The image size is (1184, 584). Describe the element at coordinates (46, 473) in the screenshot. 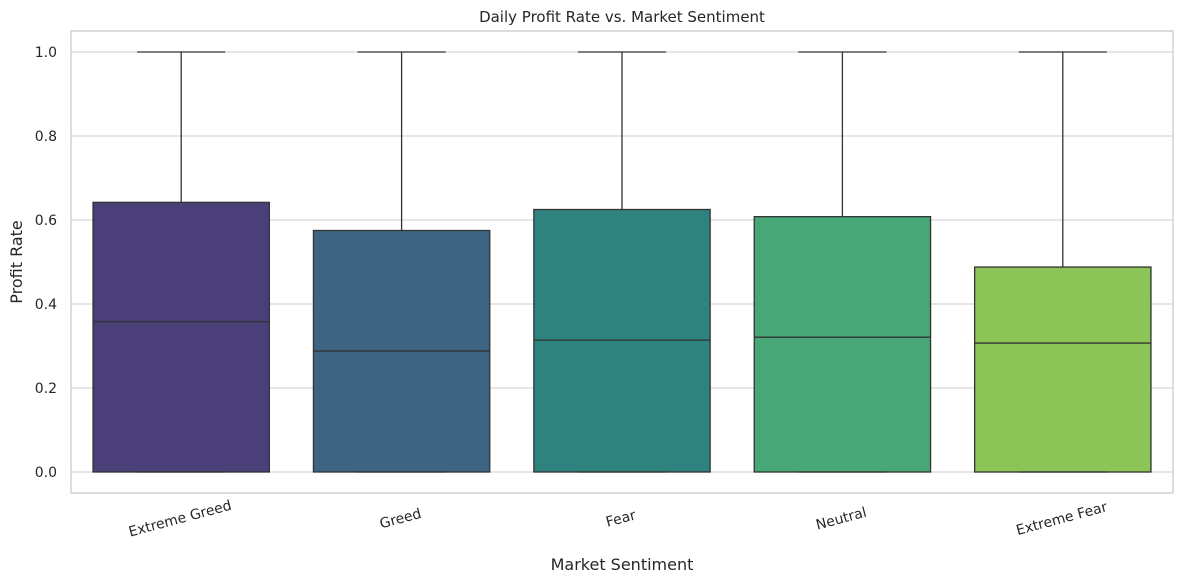

I see `y-tick-label: 0.0` at that location.